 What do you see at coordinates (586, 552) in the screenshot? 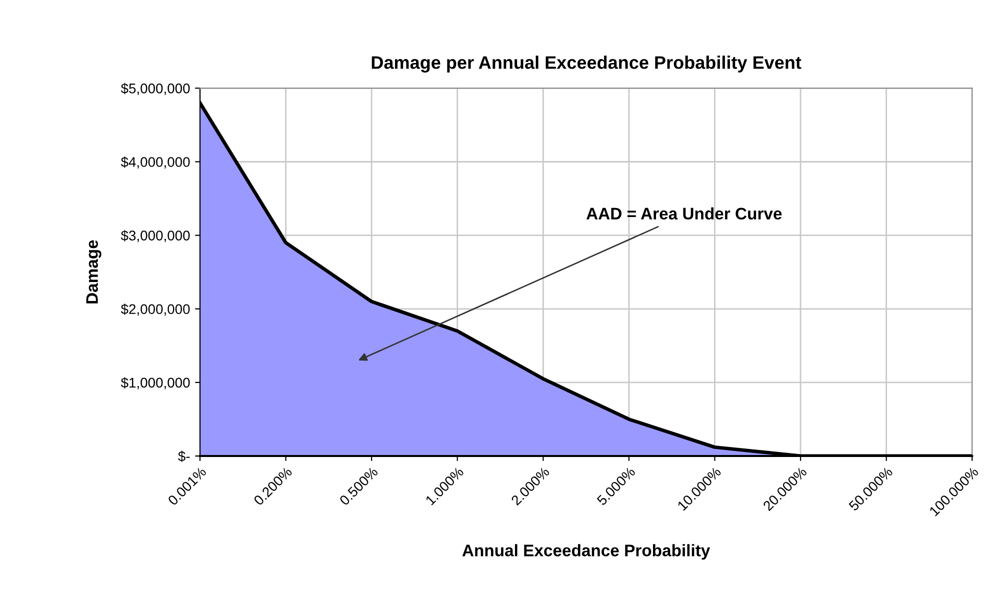
I see `x-axis-title: Annual Exceedance Probability` at bounding box center [586, 552].